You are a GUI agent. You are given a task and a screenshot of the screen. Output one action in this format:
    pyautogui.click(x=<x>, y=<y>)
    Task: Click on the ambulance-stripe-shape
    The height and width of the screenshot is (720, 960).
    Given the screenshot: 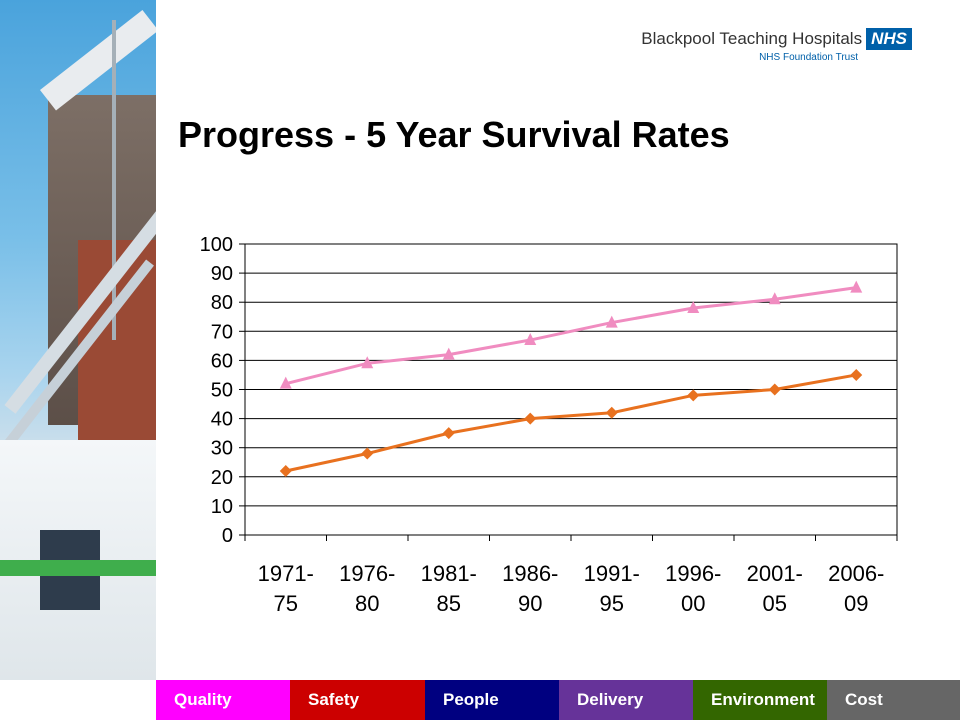 What is the action you would take?
    pyautogui.click(x=78, y=568)
    